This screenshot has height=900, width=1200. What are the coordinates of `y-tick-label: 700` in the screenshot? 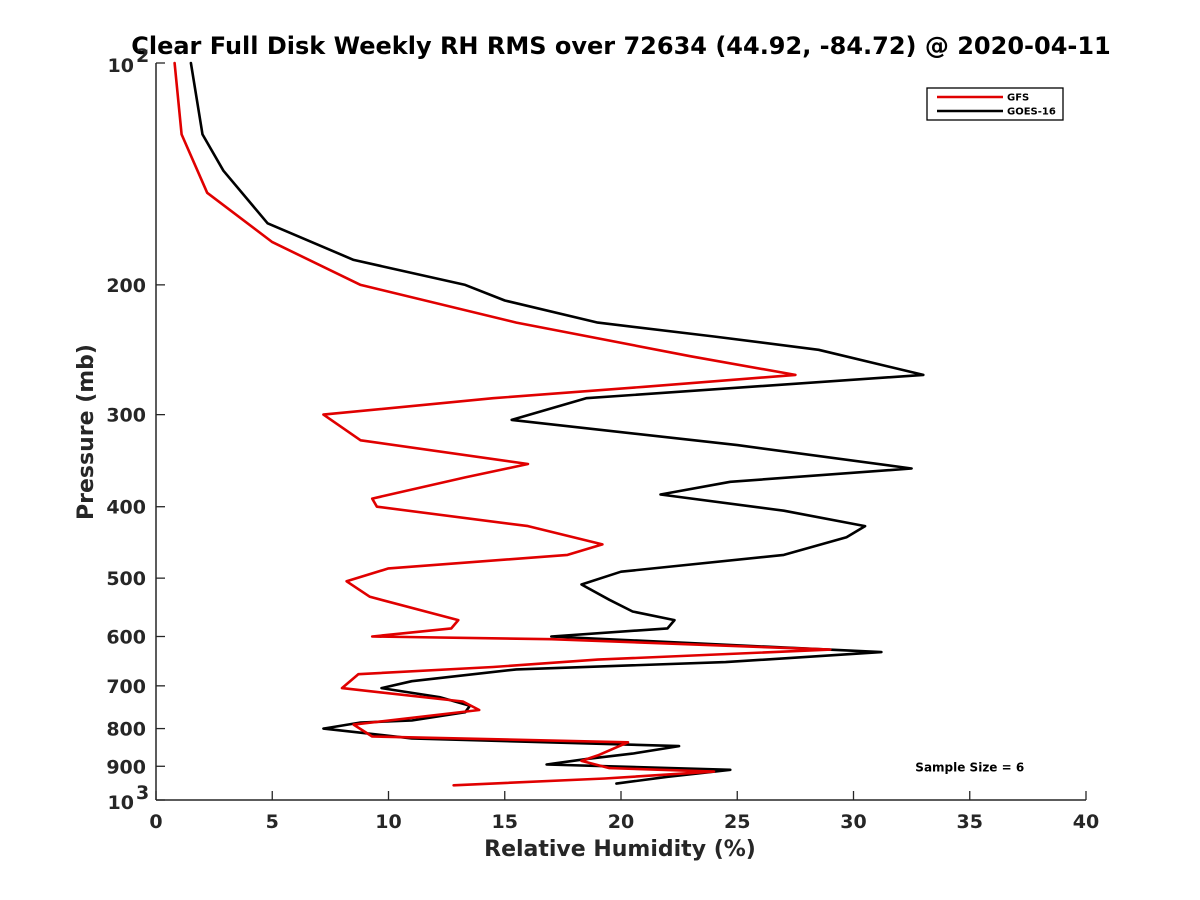 It's located at (126, 687).